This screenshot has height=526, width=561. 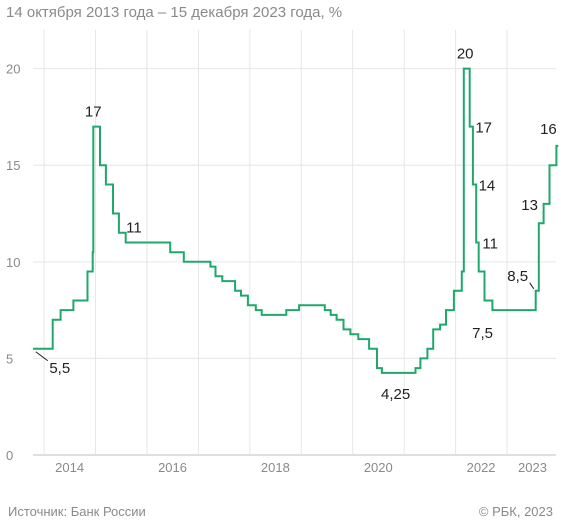 What do you see at coordinates (548, 129) in the screenshot?
I see `annotation-label: 16` at bounding box center [548, 129].